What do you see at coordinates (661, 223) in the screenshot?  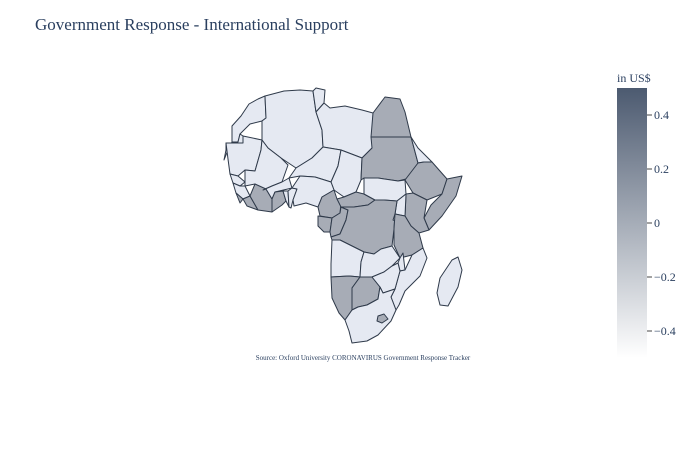 I see `colorbar-ticks: 0.4 0.2 0 −0.2 −0.4` at bounding box center [661, 223].